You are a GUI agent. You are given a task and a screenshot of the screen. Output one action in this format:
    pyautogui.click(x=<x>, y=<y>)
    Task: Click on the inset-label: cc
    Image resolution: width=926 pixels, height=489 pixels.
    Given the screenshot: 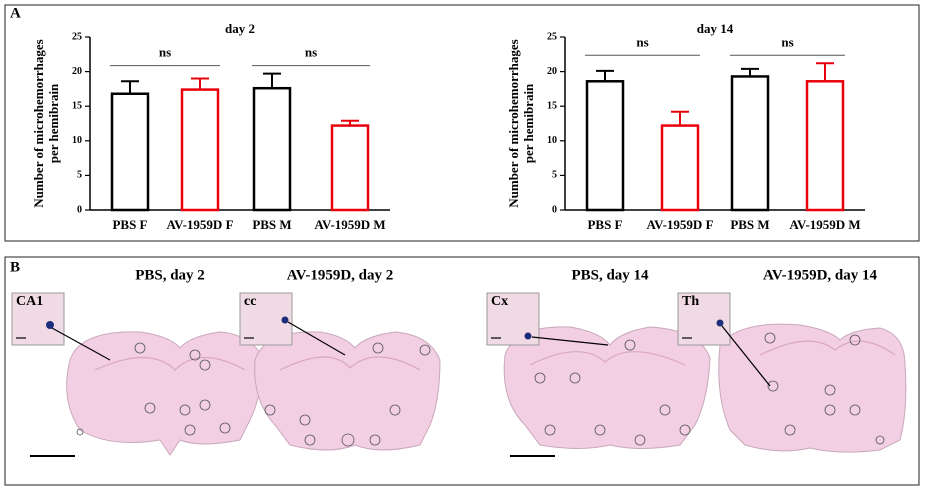 What is the action you would take?
    pyautogui.click(x=250, y=301)
    